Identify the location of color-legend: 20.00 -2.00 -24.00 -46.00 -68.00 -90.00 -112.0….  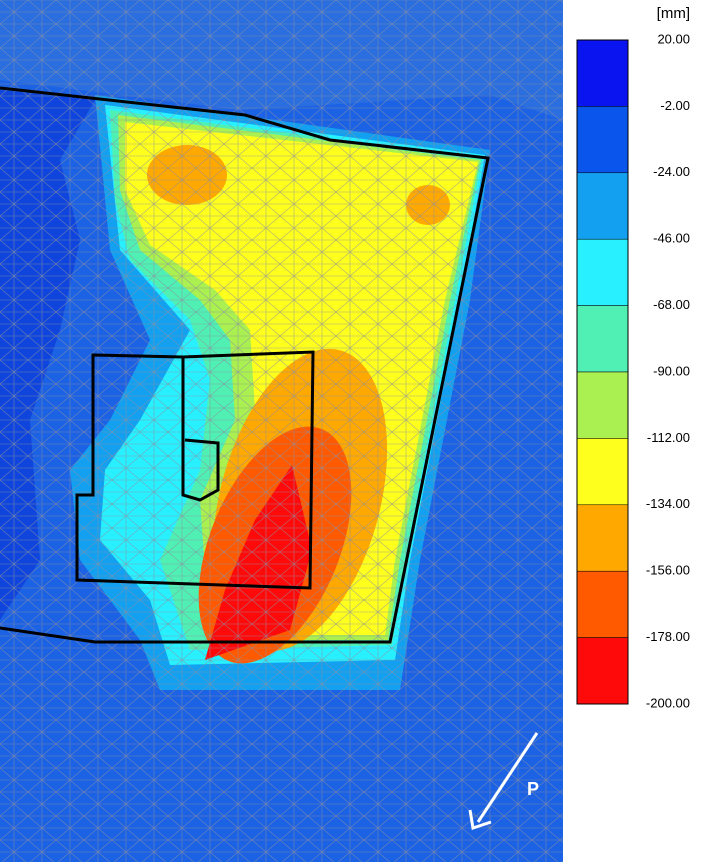
(633, 370).